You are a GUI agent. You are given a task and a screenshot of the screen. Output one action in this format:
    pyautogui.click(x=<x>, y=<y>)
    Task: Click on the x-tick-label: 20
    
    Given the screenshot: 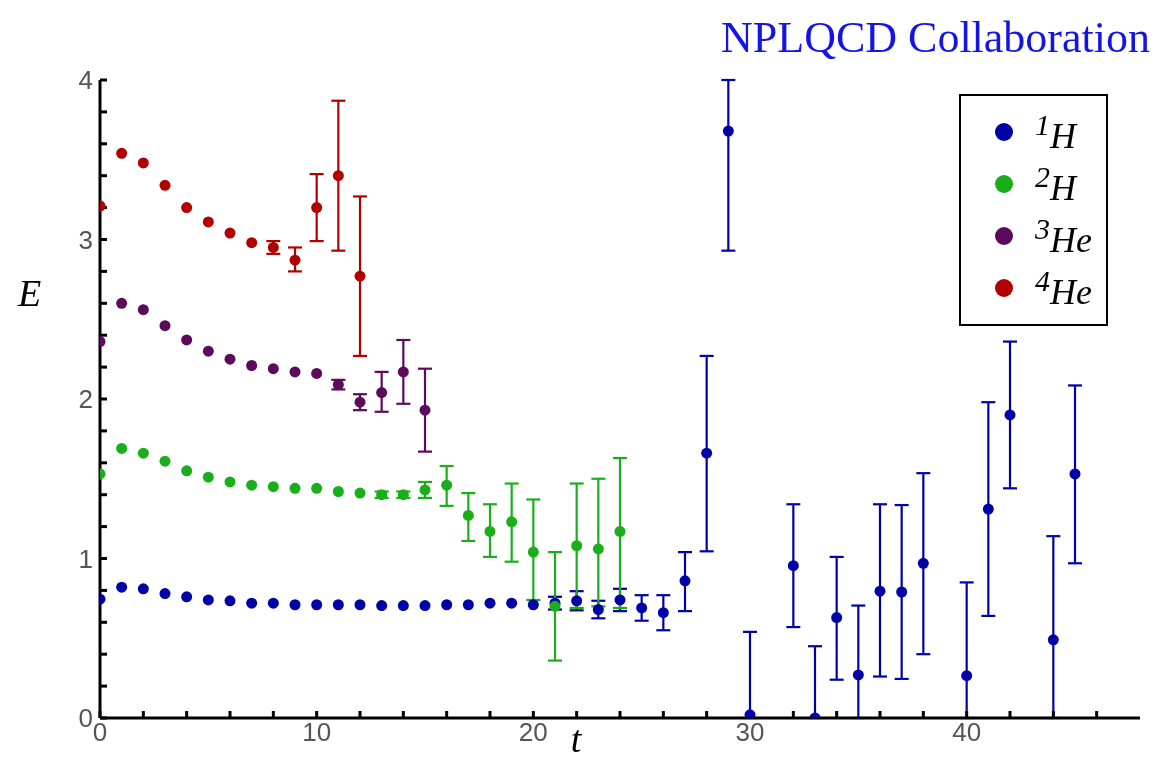 What is the action you would take?
    pyautogui.click(x=533, y=732)
    